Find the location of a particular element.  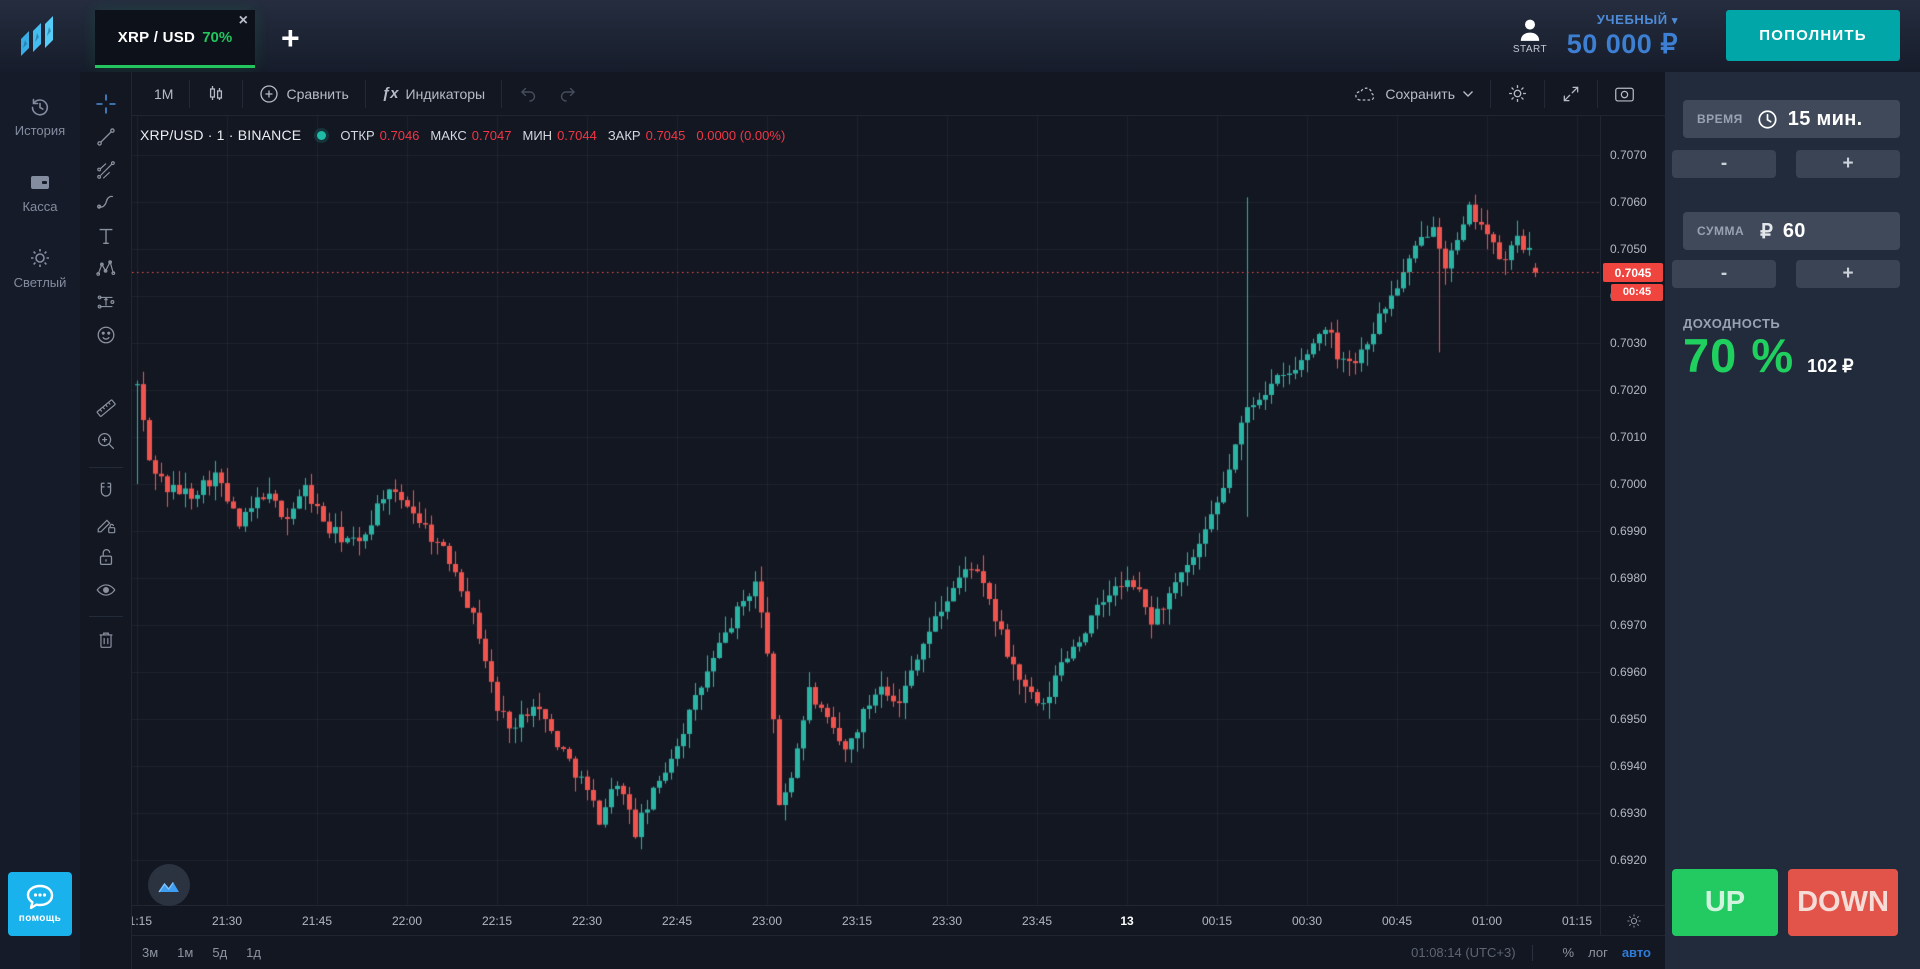

close-tab-icon: × is located at coordinates (243, 20).